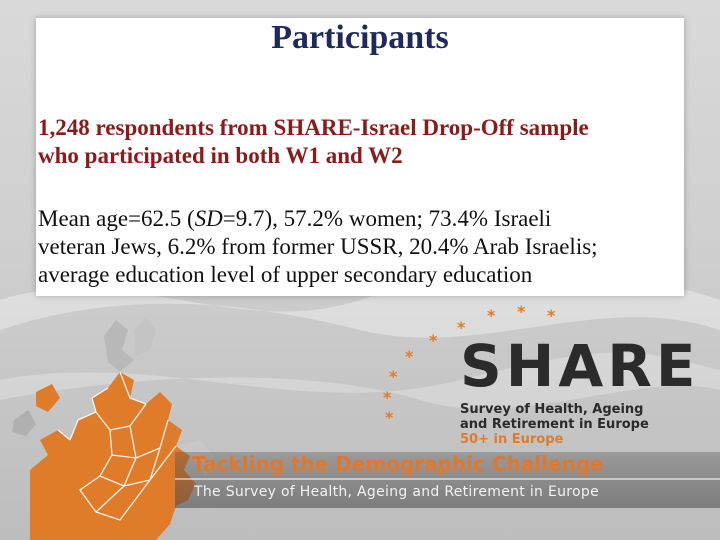 Image resolution: width=720 pixels, height=540 pixels. What do you see at coordinates (552, 409) in the screenshot?
I see `tagline-line-1: Survey of Health, Ageing` at bounding box center [552, 409].